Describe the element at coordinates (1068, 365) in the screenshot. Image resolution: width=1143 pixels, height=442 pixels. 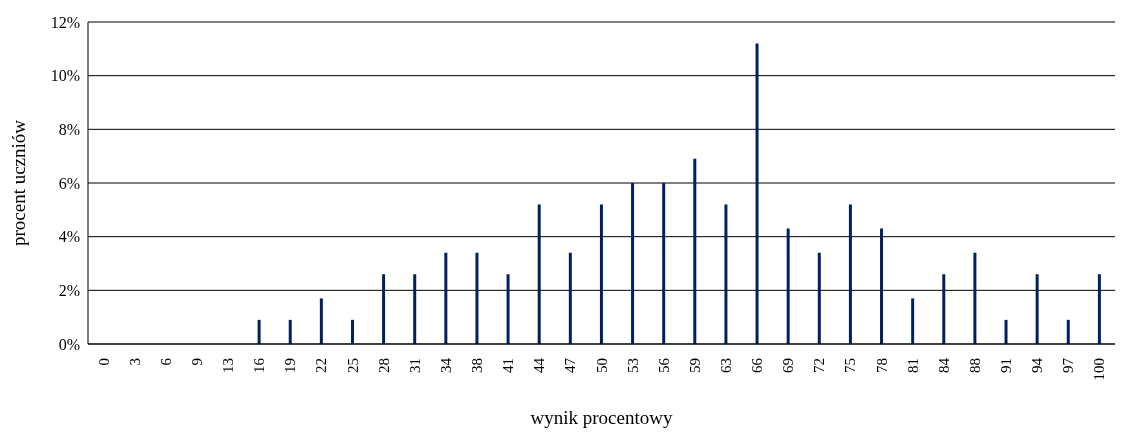
I see `x-tick-label: 97` at that location.